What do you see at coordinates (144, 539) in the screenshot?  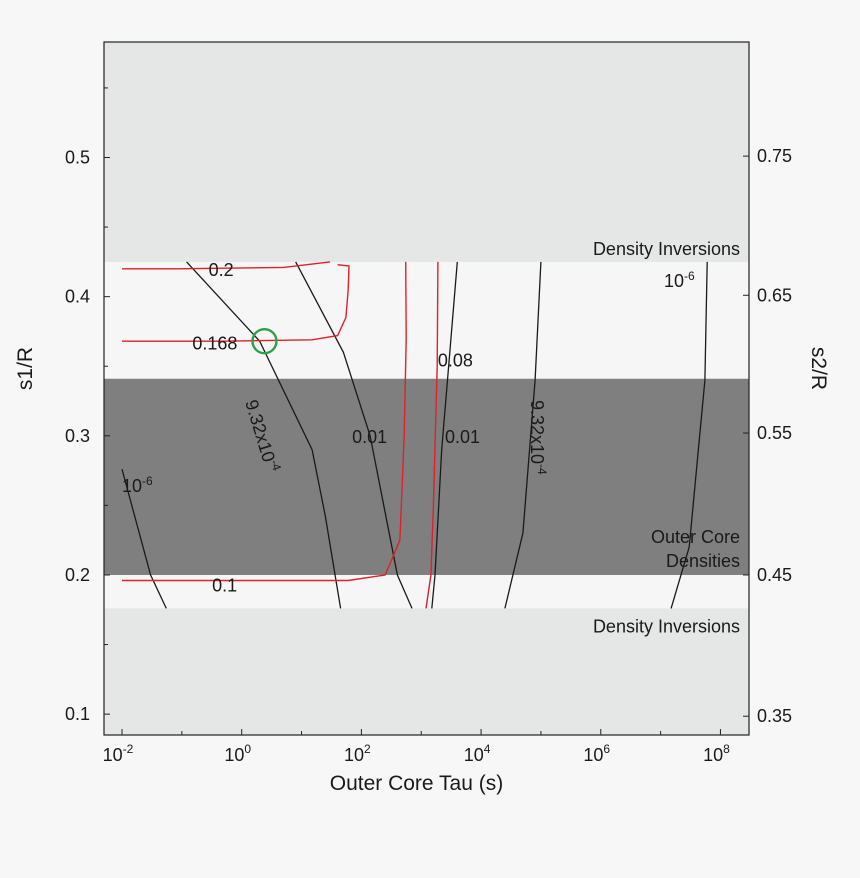 I see `contour-1e-6-left` at bounding box center [144, 539].